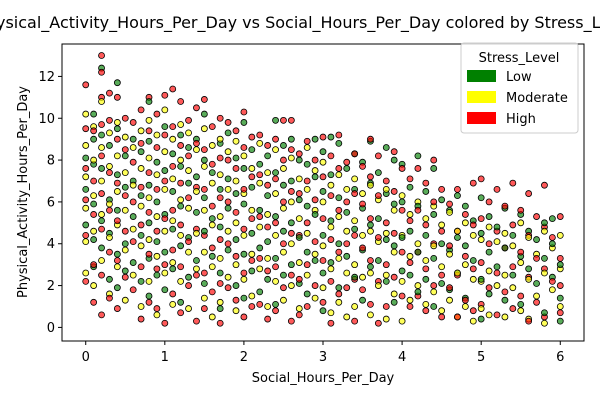 This screenshot has width=600, height=400. What do you see at coordinates (165, 357) in the screenshot?
I see `x-tick-label: 1` at bounding box center [165, 357].